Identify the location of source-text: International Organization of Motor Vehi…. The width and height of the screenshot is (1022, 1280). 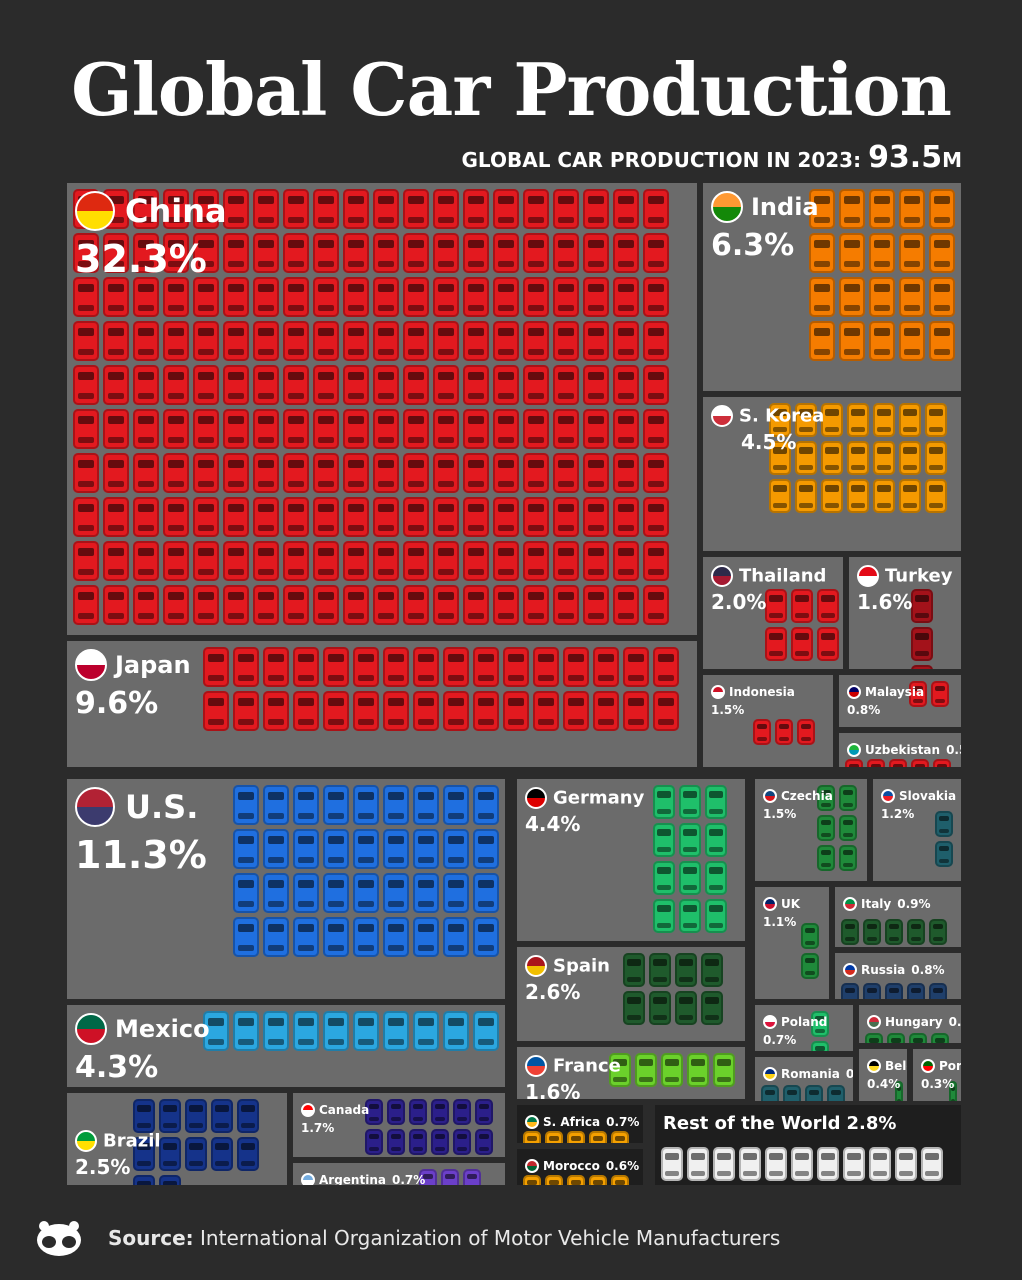
(490, 1238).